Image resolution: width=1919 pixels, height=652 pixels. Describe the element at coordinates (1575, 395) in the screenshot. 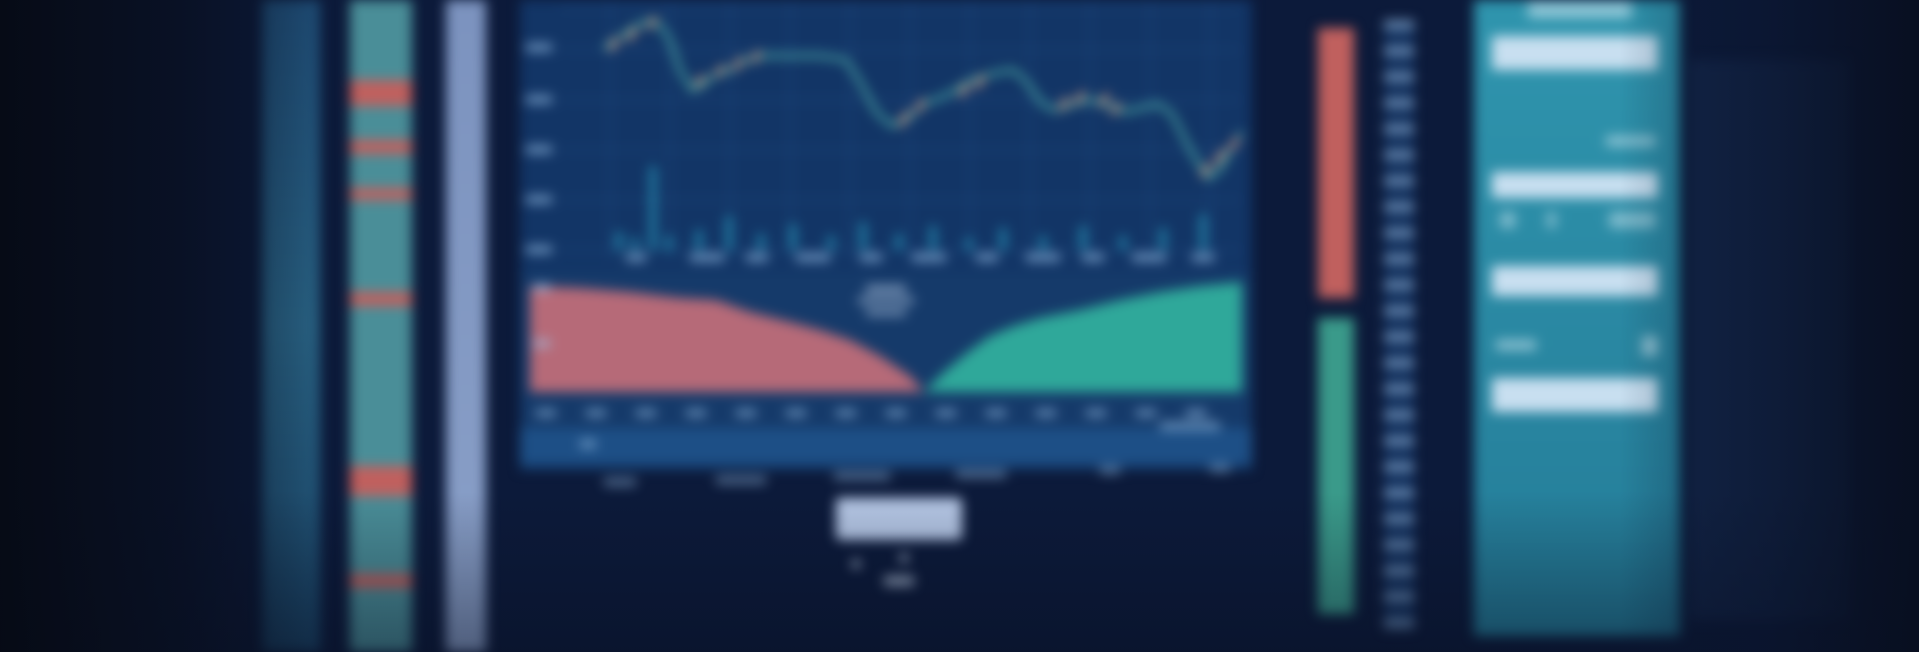

I see `submit-button` at that location.